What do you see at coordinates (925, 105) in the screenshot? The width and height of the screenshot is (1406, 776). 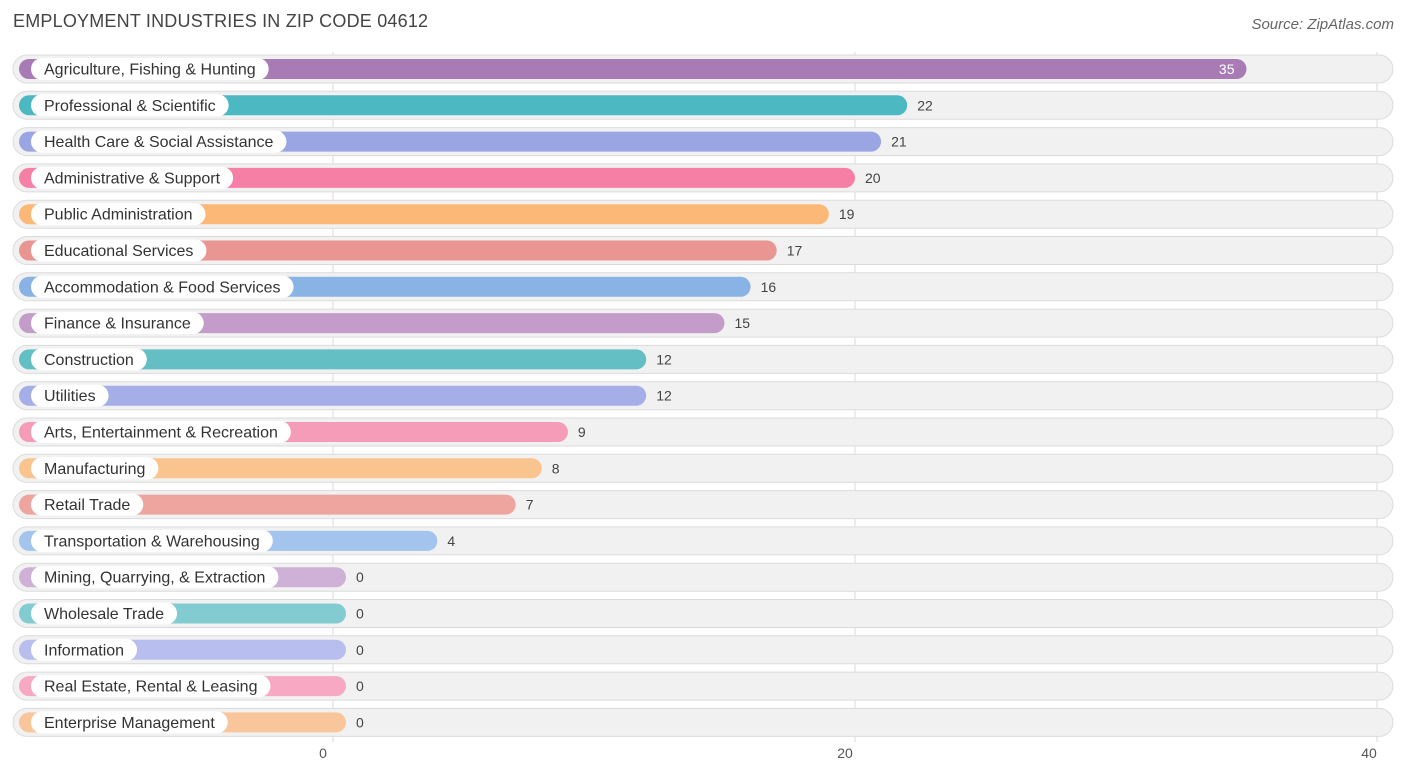 I see `value-label: 22` at bounding box center [925, 105].